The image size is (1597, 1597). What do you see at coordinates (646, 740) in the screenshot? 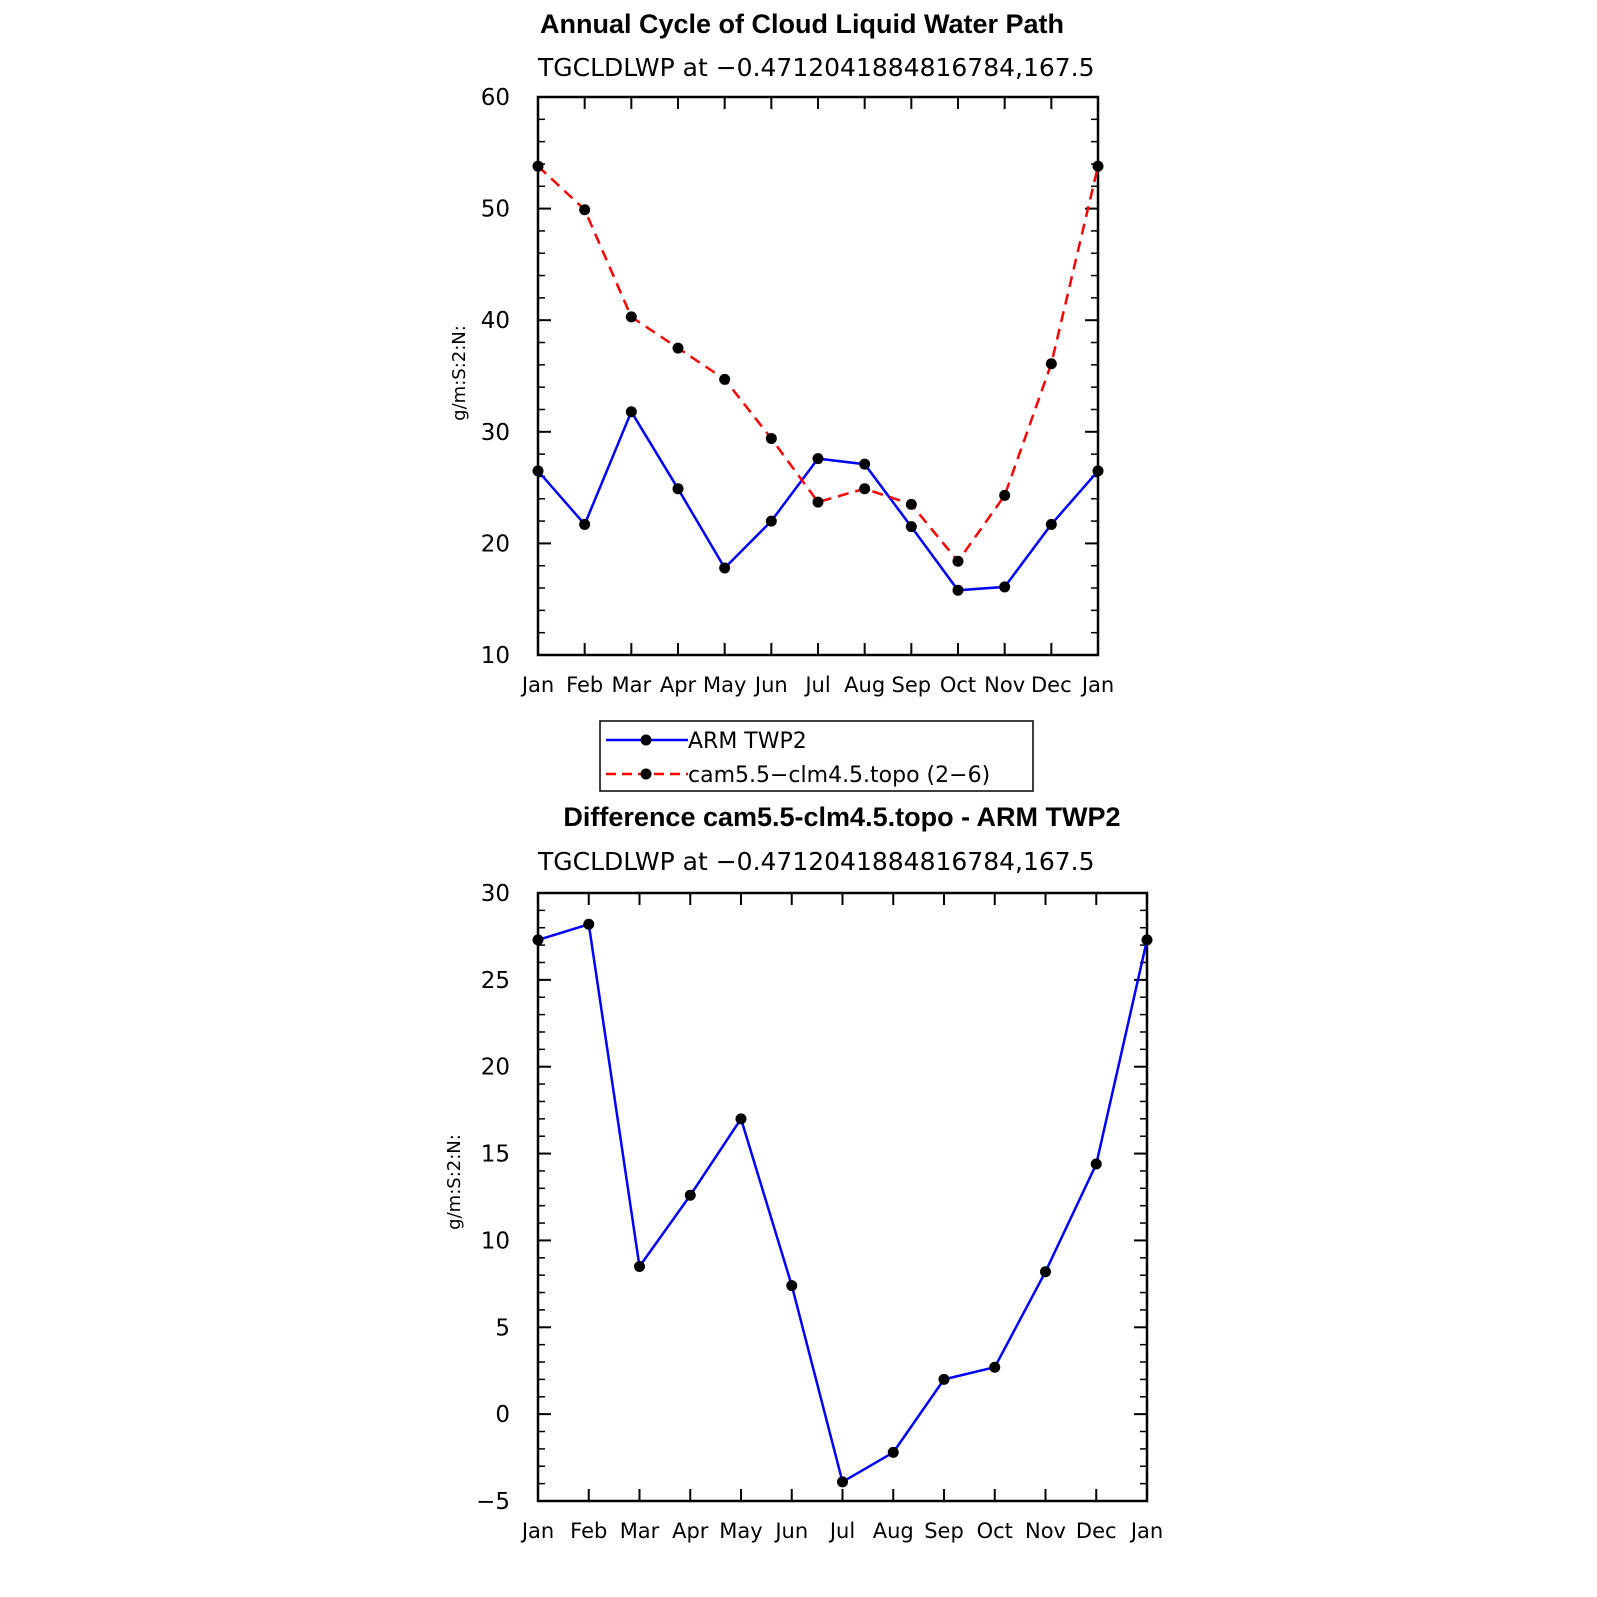
I see `legend-marker-arm` at bounding box center [646, 740].